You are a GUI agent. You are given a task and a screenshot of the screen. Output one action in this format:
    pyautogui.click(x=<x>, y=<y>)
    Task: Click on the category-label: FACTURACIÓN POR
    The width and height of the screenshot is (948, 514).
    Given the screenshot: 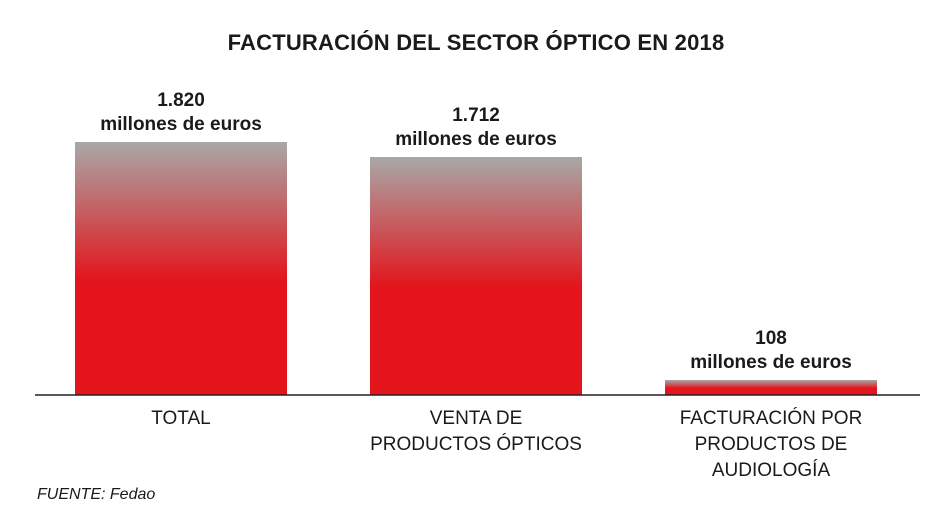 What is the action you would take?
    pyautogui.click(x=771, y=418)
    